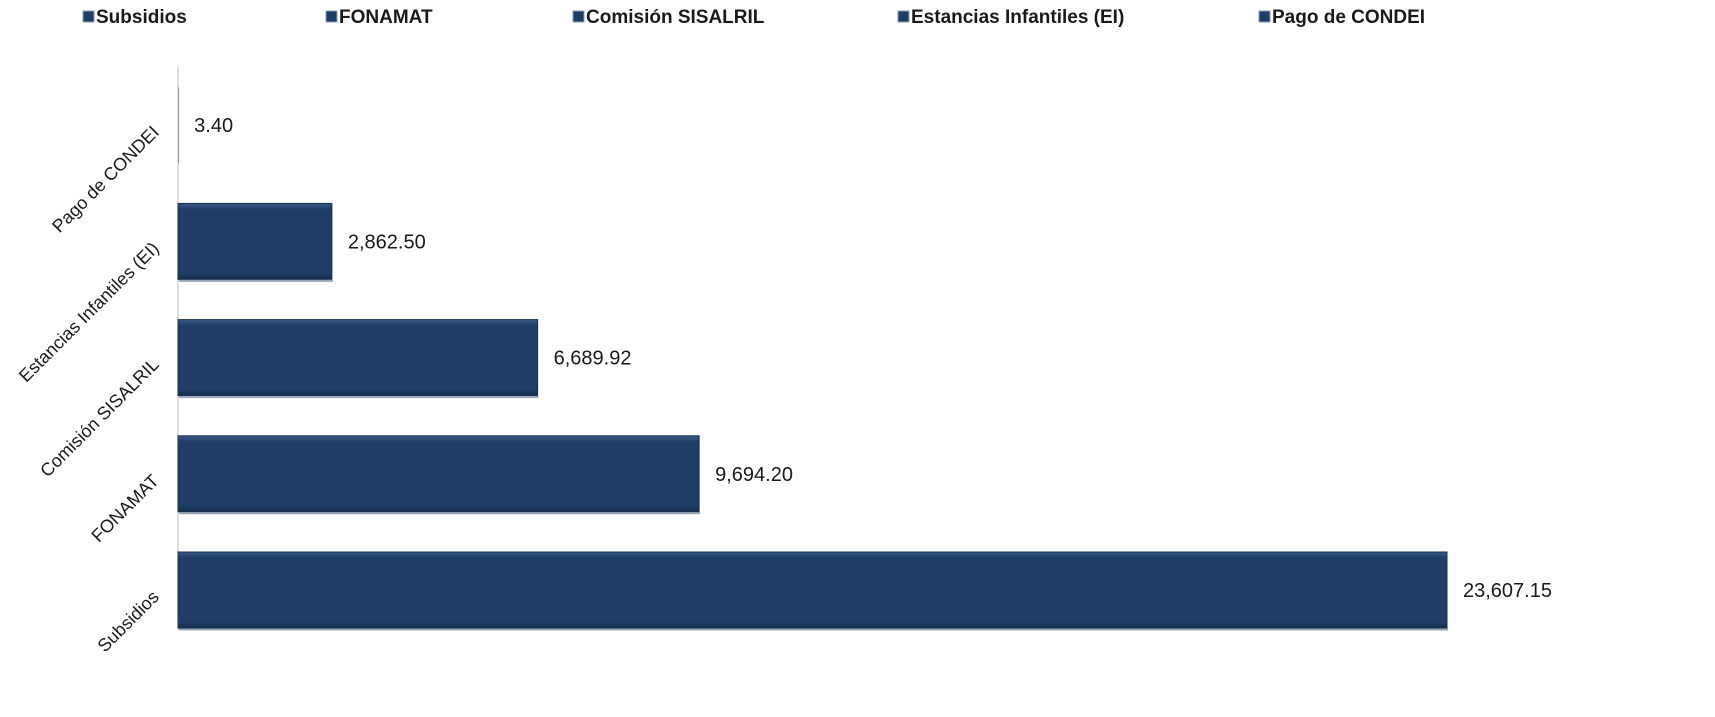  I want to click on legend-item-fonamat: FONAMAT, so click(379, 17).